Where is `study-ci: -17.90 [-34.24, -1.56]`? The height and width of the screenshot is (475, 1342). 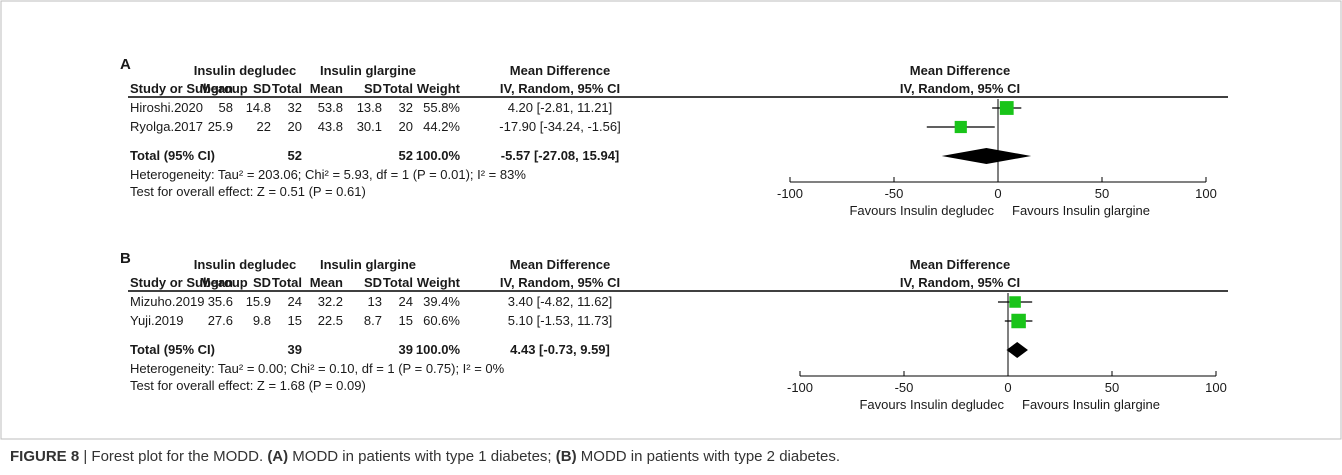
study-ci: -17.90 [-34.24, -1.56] is located at coordinates (559, 126).